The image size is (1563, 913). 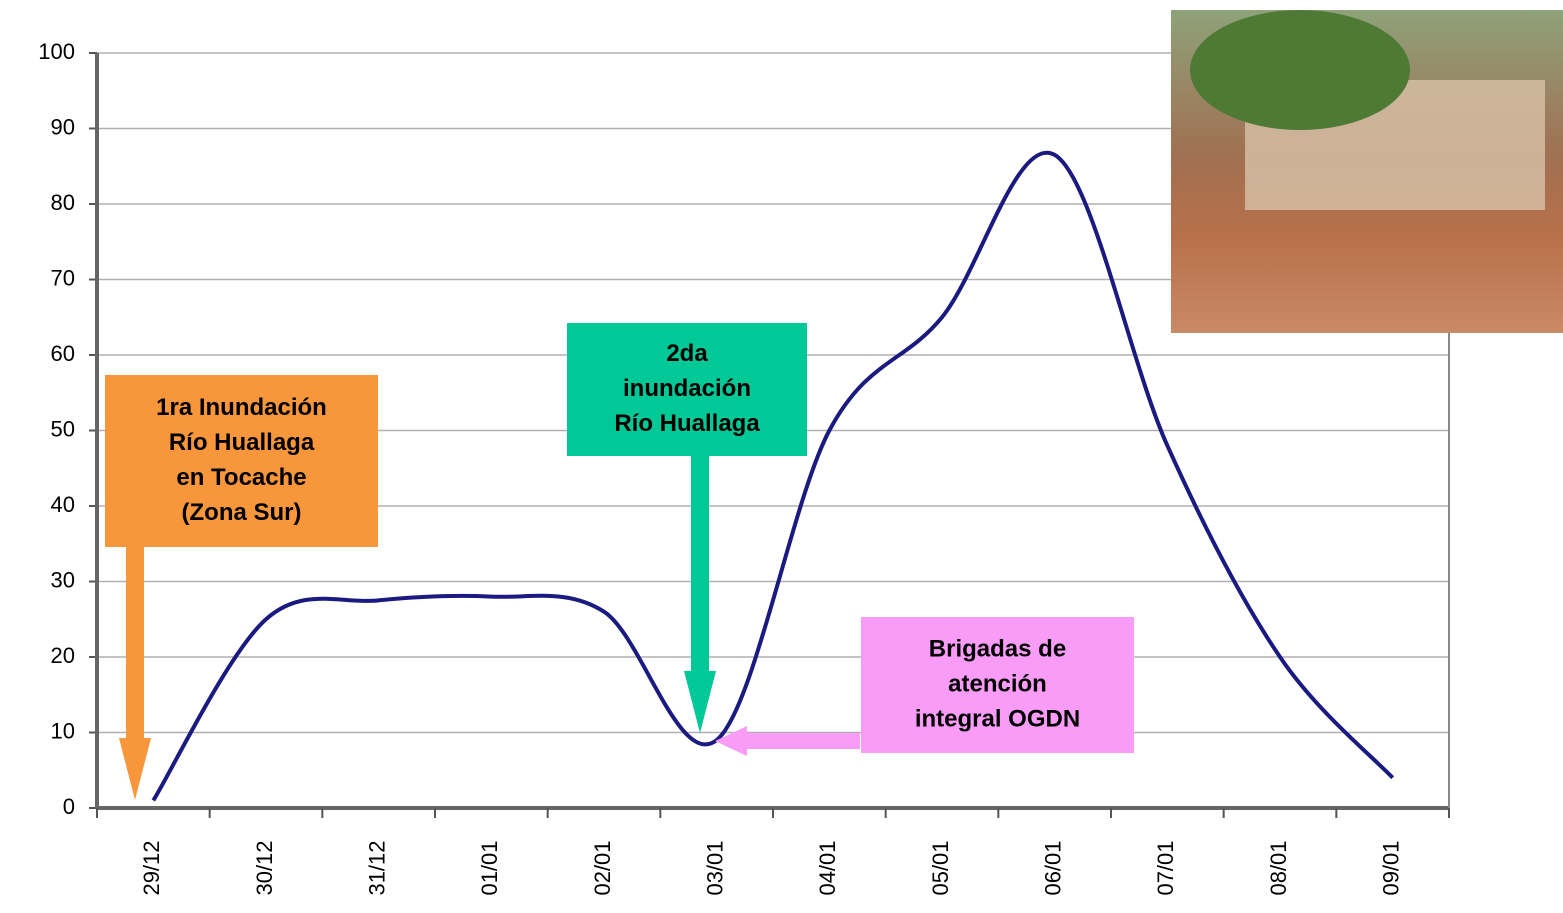 I want to click on x-tick-label: 31/12, so click(x=376, y=867).